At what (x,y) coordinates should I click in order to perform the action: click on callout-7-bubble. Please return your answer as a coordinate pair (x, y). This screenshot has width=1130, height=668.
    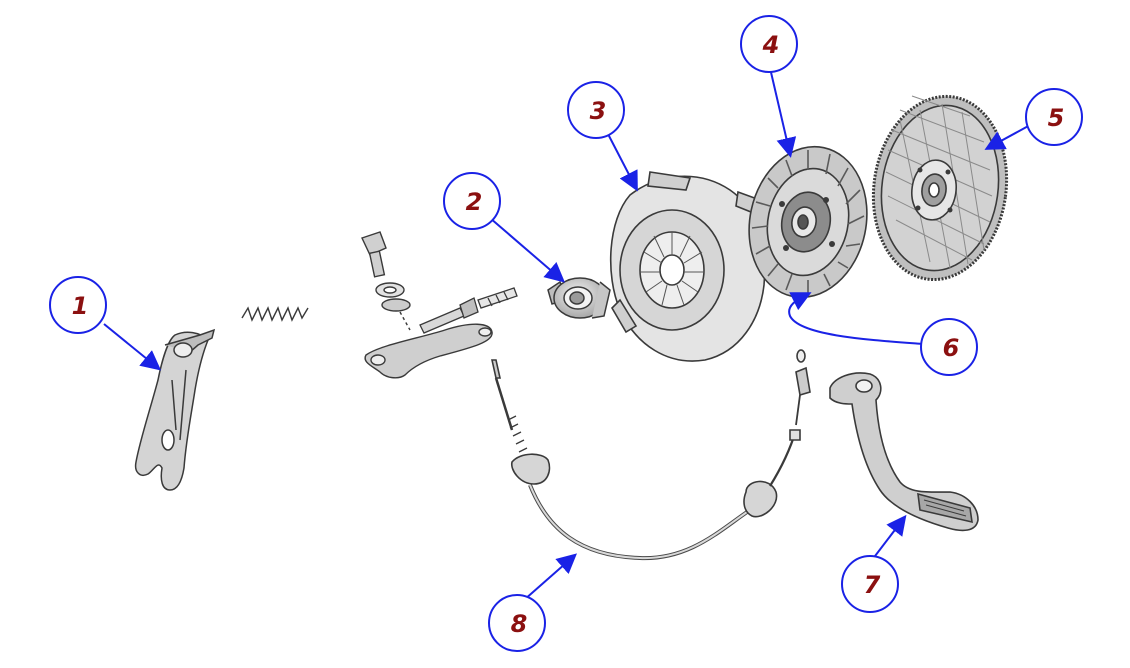
    Looking at the image, I should click on (870, 584).